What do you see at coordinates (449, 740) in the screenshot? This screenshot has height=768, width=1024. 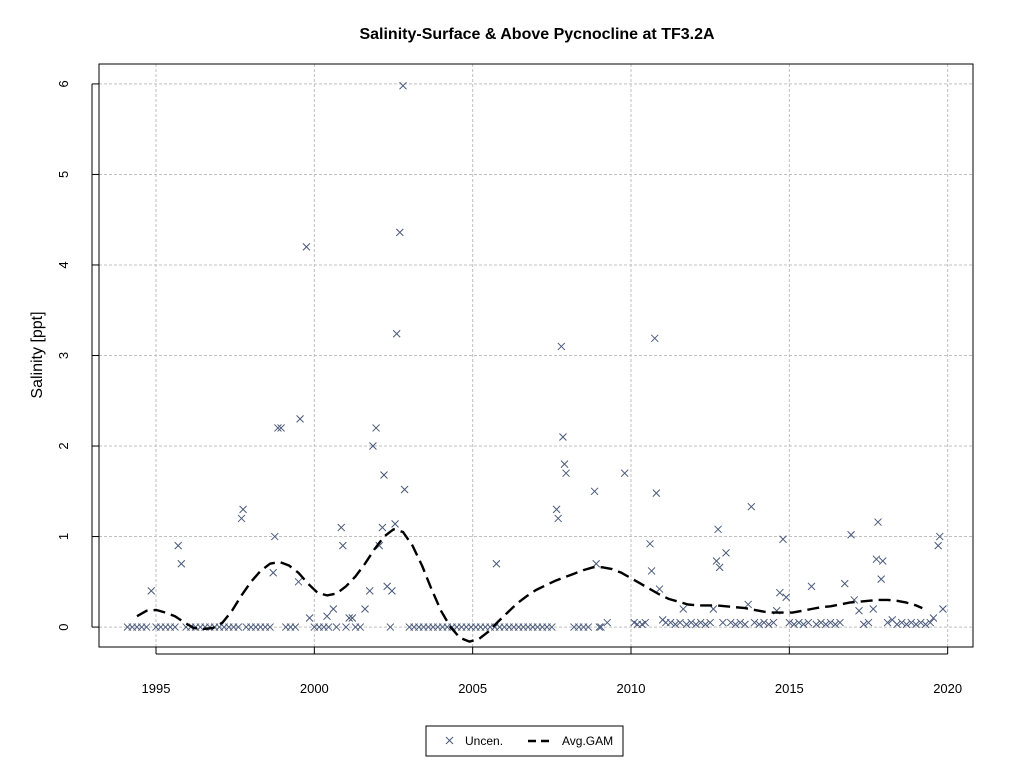 I see `legend-uncen-marker` at bounding box center [449, 740].